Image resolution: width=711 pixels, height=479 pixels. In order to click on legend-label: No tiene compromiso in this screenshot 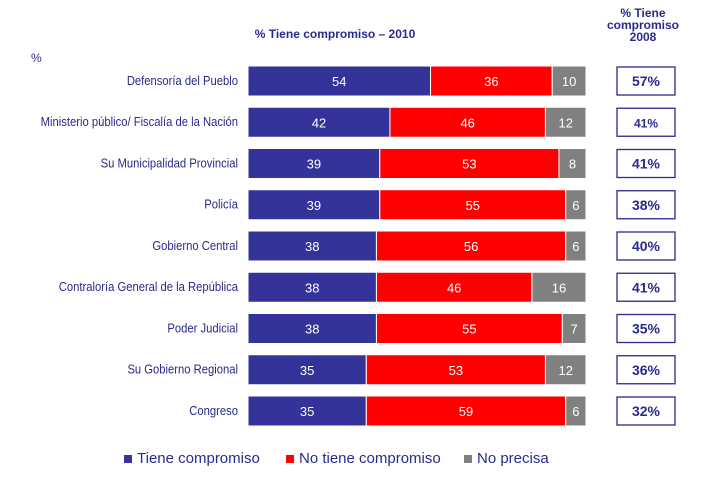, I will do `click(370, 458)`.